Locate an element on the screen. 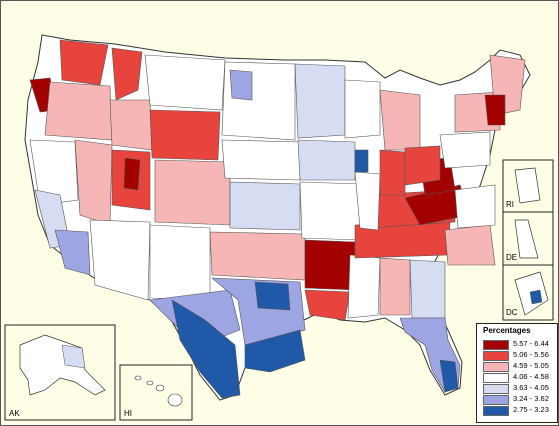  legend-label-5: 3.63 - 4.05 is located at coordinates (531, 387).